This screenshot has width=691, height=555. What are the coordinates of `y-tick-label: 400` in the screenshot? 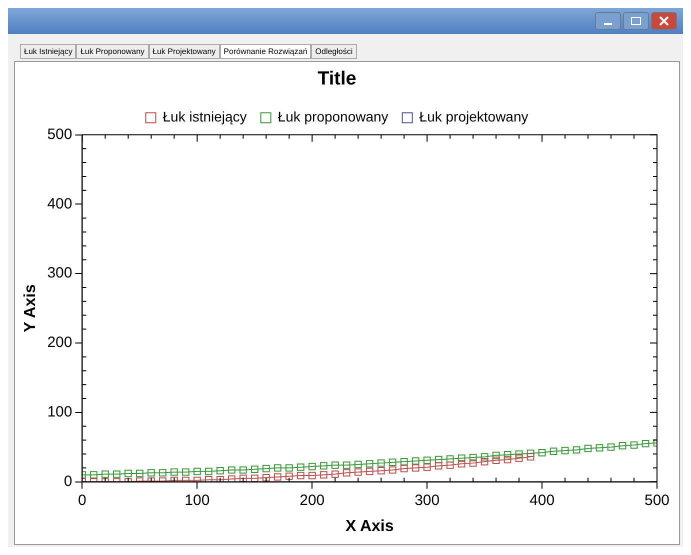 It's located at (59, 203).